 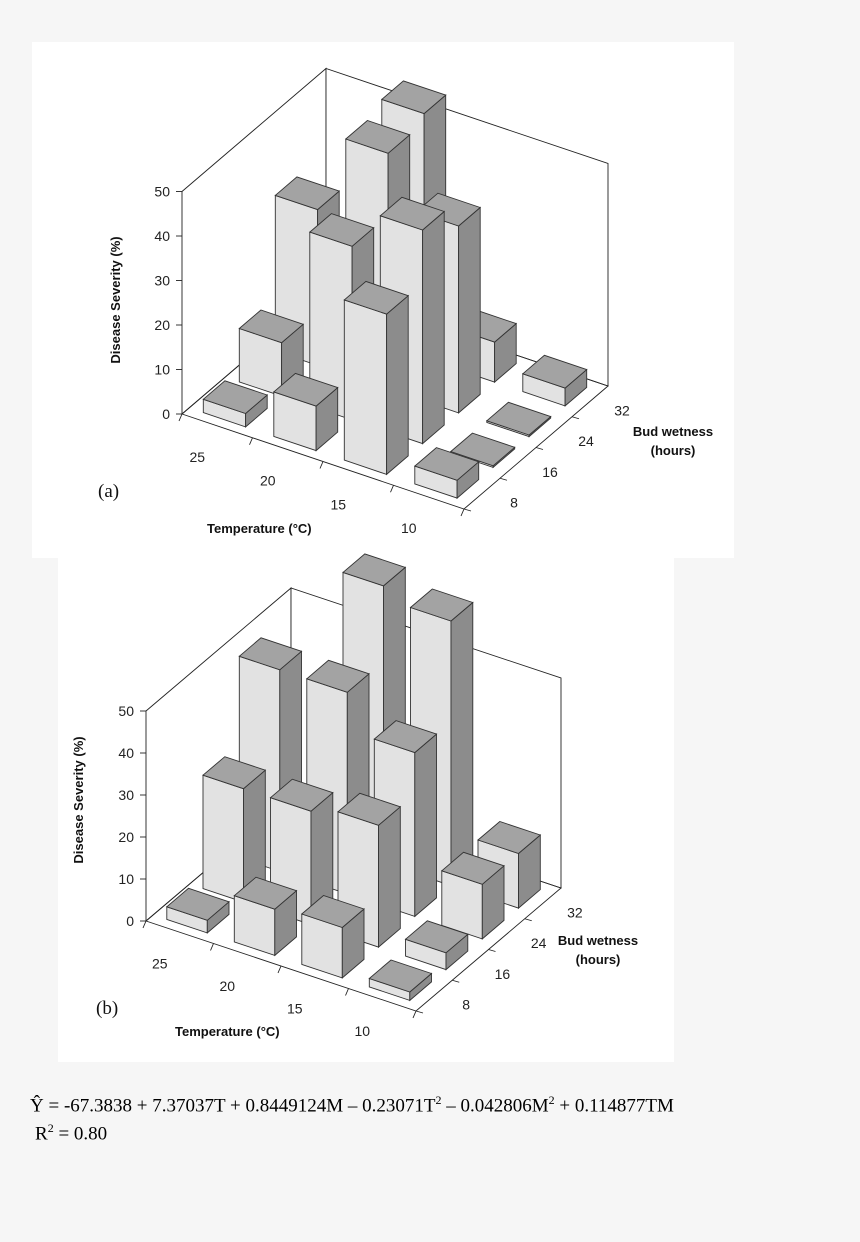 I want to click on chart-a-y-tick-label: 8, so click(x=514, y=503).